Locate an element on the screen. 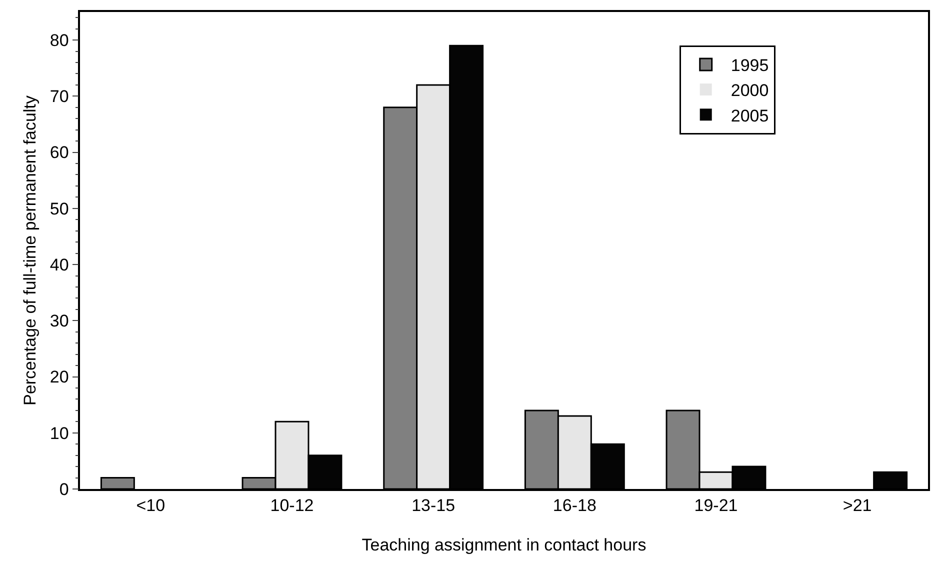  legend-label: 2005 is located at coordinates (749, 116).